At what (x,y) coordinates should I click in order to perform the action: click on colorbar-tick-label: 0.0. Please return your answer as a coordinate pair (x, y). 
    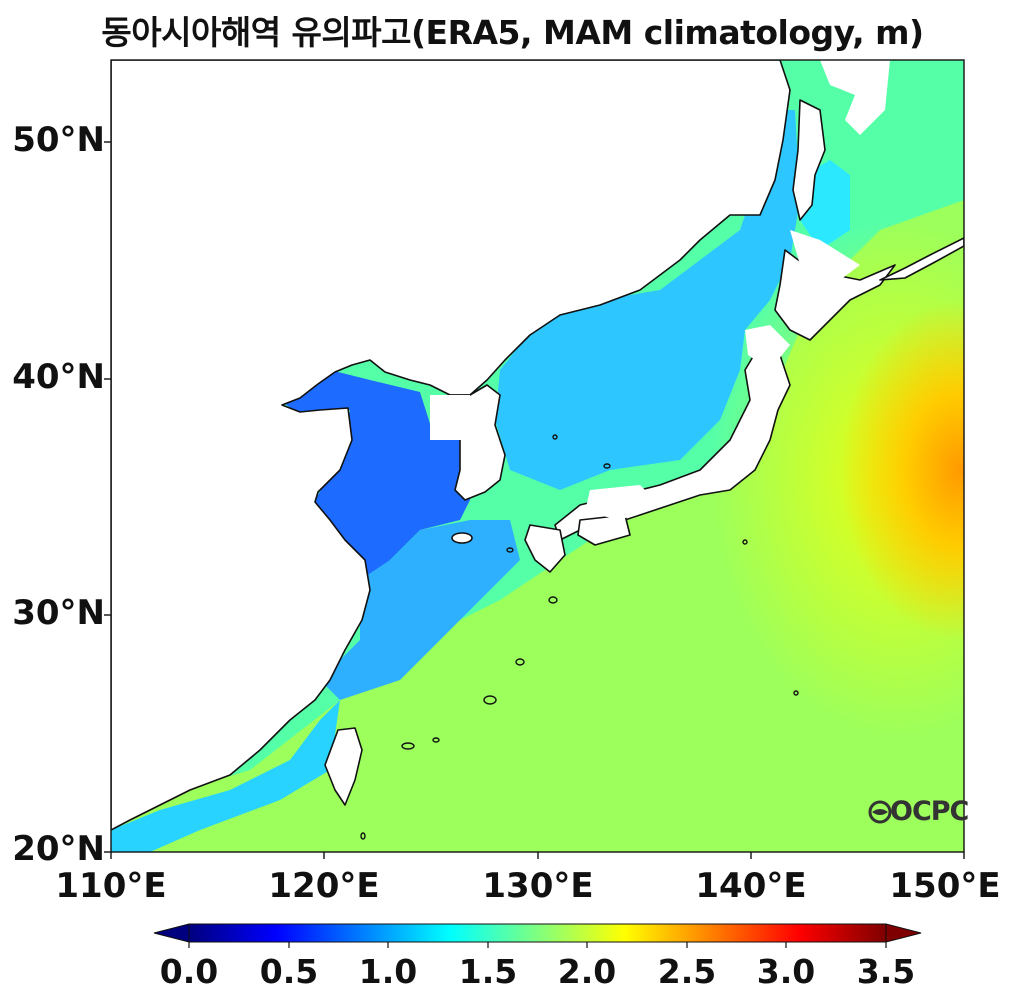
    Looking at the image, I should click on (189, 971).